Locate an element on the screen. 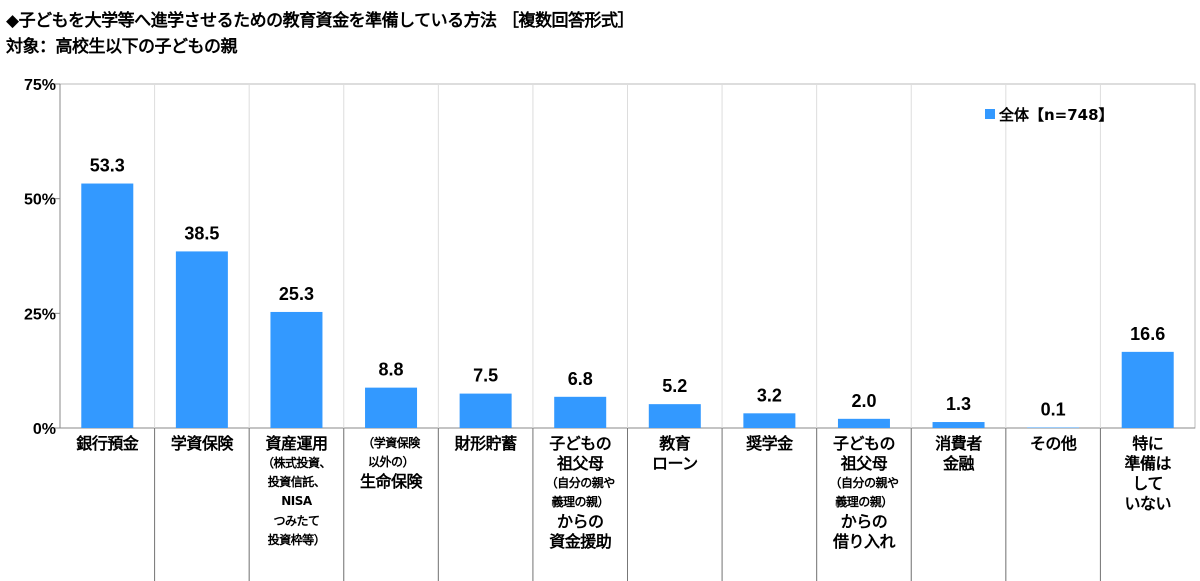  category-label: その他 is located at coordinates (1053, 444).